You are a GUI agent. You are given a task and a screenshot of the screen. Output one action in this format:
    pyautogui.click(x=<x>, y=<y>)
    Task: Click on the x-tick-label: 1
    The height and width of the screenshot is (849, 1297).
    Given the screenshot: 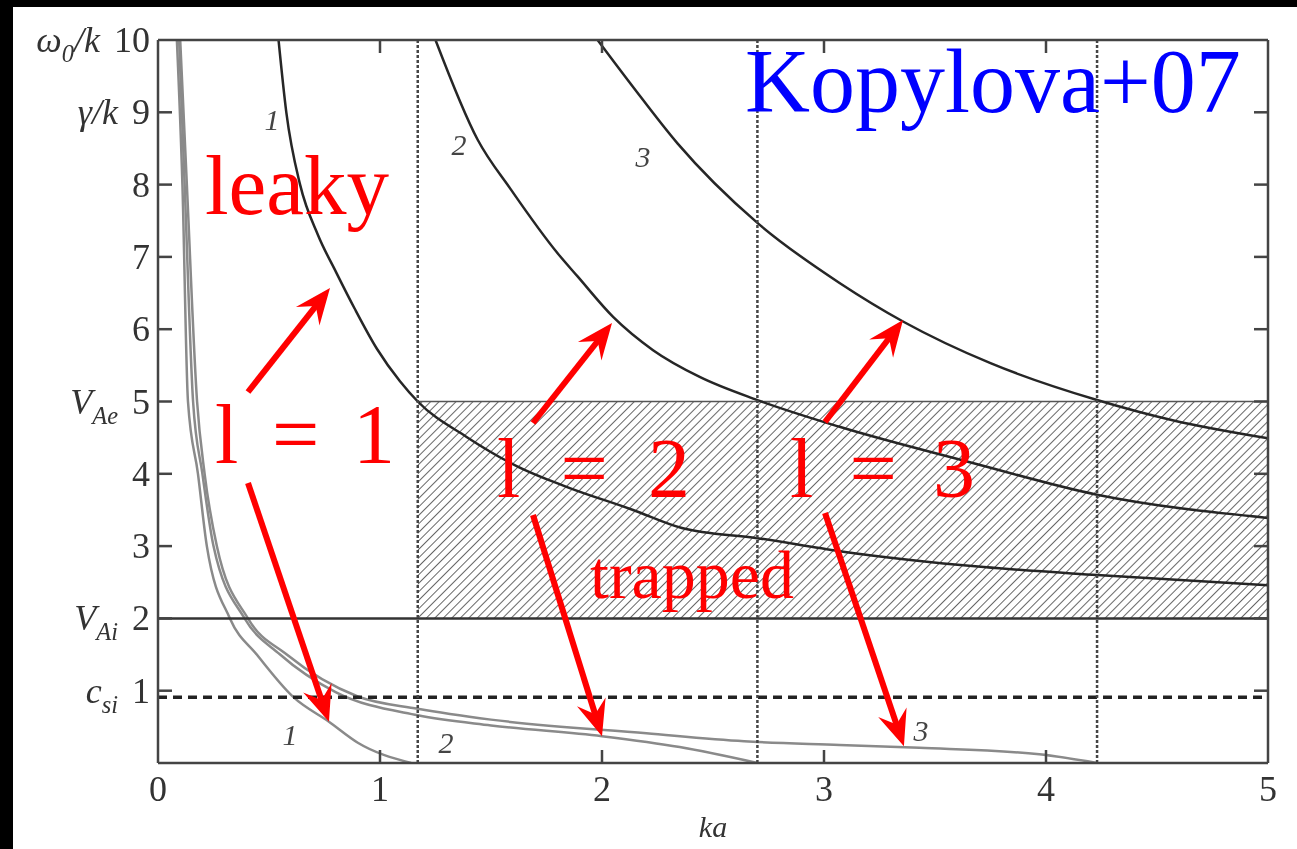 What is the action you would take?
    pyautogui.click(x=380, y=789)
    